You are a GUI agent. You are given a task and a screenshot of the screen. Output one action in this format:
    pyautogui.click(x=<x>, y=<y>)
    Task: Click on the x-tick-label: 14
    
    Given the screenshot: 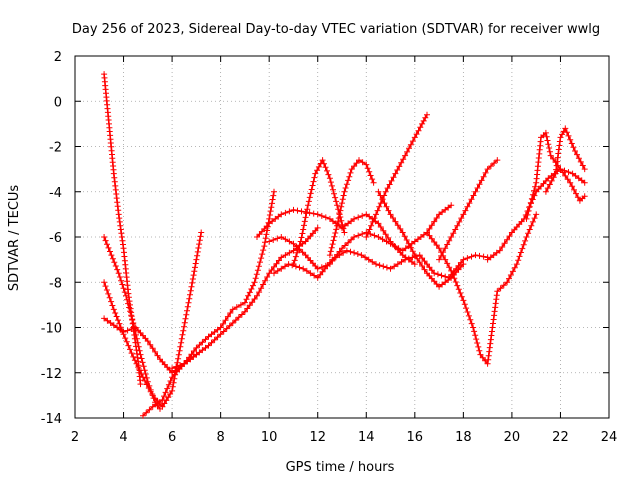 What is the action you would take?
    pyautogui.click(x=366, y=437)
    